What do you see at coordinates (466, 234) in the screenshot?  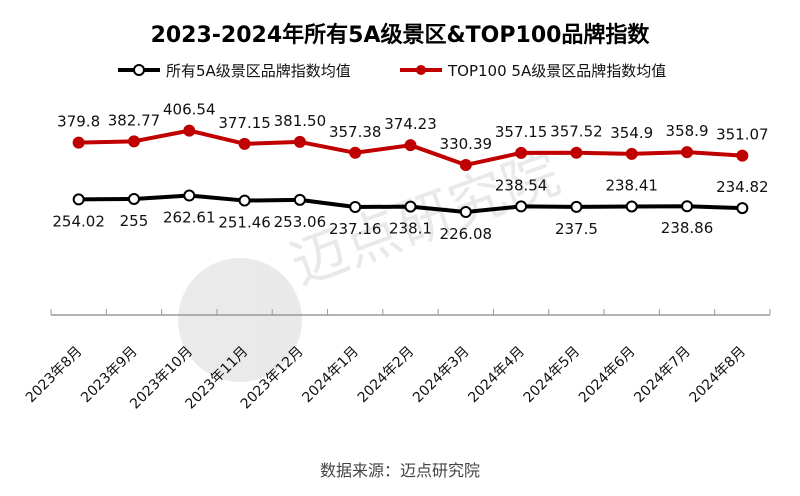 I see `data-label: 226.08` at bounding box center [466, 234].